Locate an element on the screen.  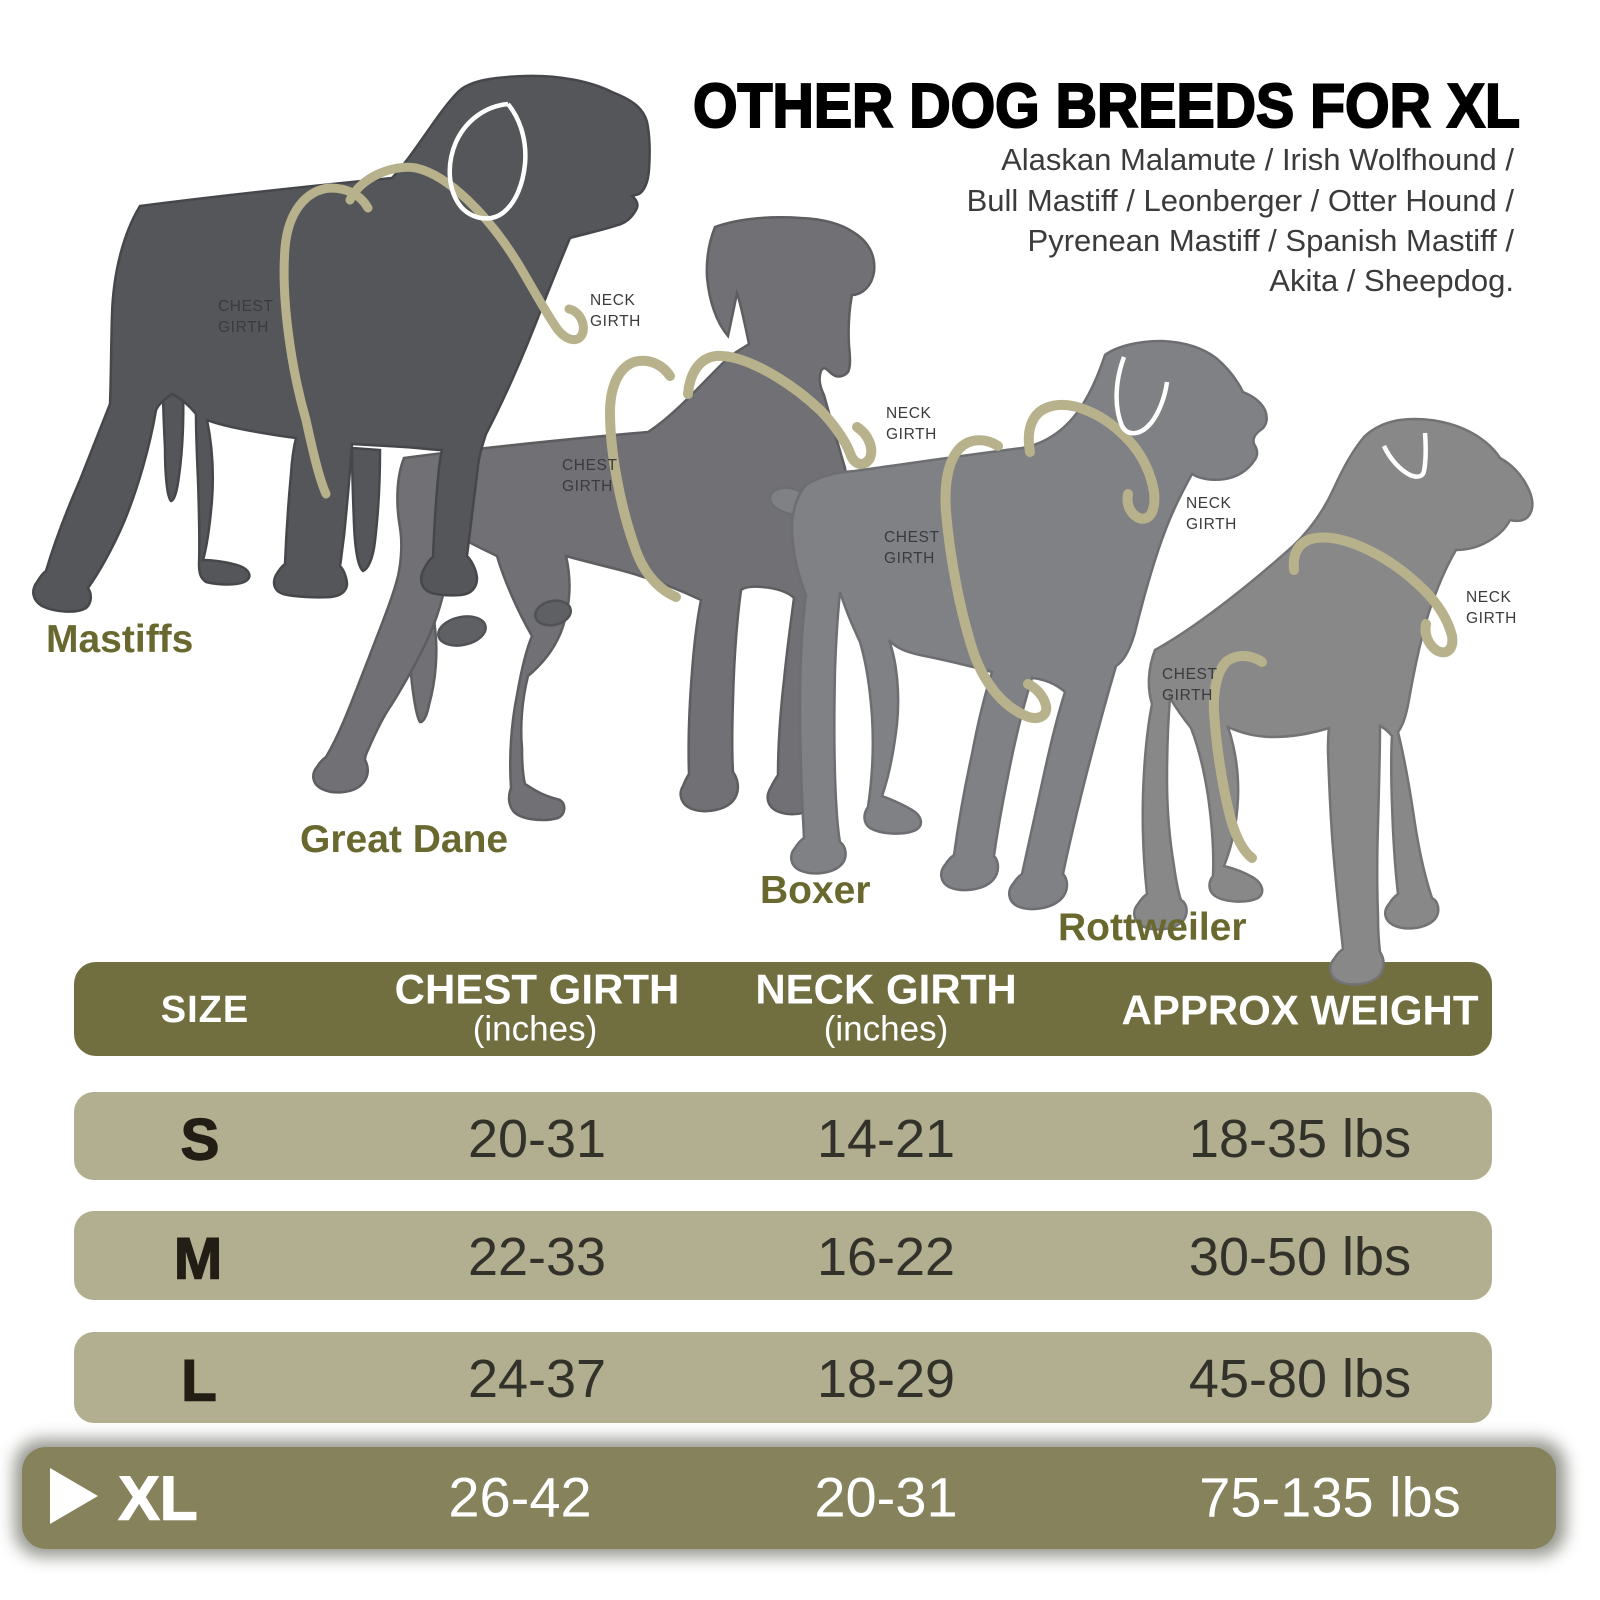
svg-text: 24-37 is located at coordinates (537, 1379).